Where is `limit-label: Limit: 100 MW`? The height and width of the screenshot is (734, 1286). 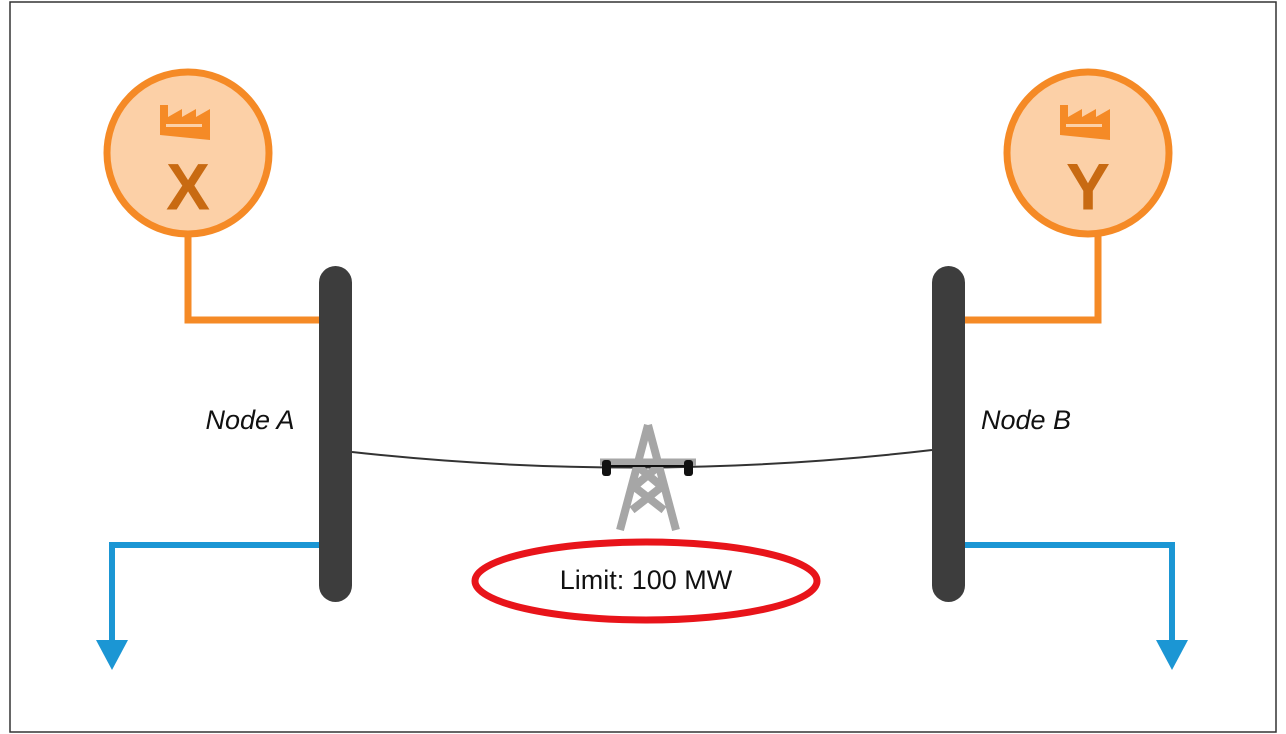
limit-label: Limit: 100 MW is located at coordinates (646, 580).